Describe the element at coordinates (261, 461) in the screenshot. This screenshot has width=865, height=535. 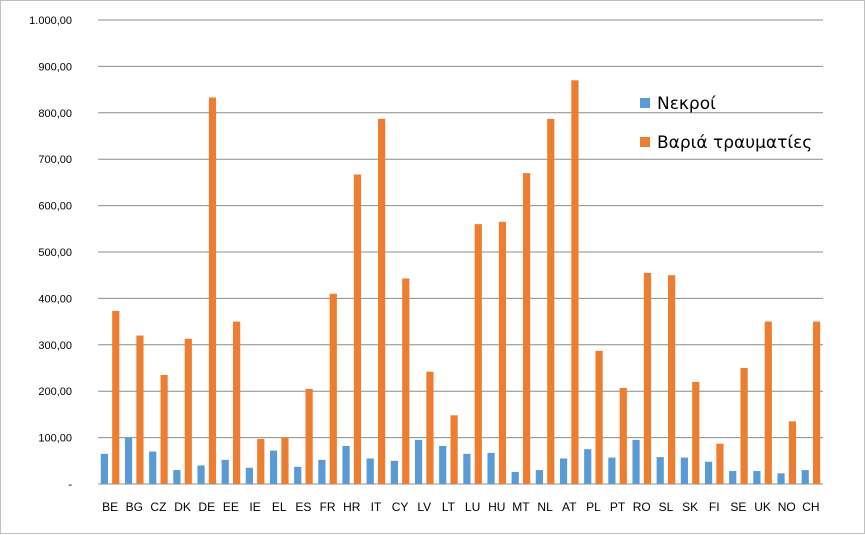
I see `bar-variatraumaties-ie` at that location.